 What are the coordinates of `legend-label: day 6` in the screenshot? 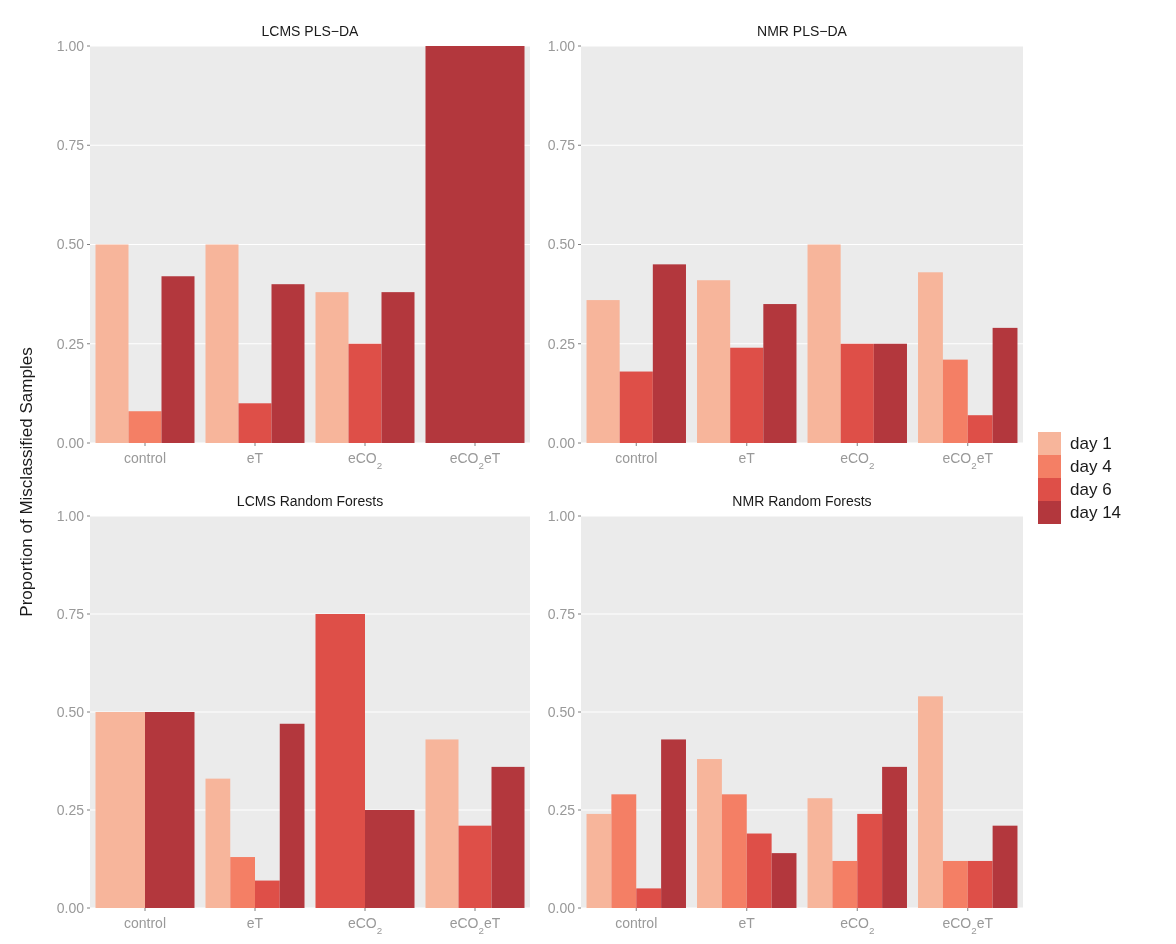 It's located at (1091, 490).